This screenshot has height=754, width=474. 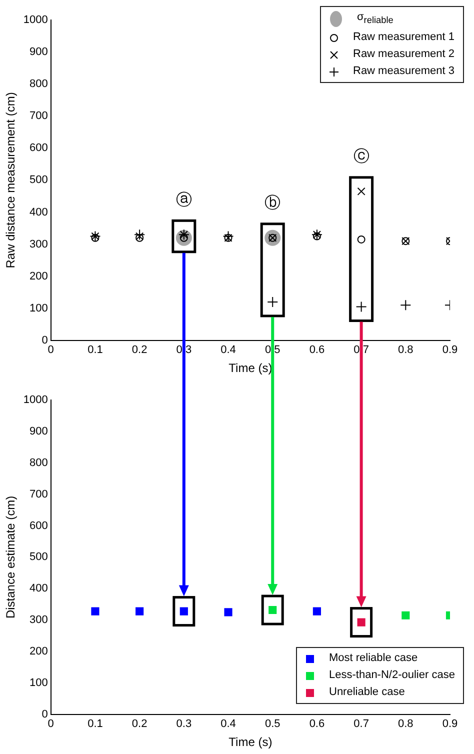 I want to click on y-axis-title: Distance estimate (cm), so click(x=11, y=557).